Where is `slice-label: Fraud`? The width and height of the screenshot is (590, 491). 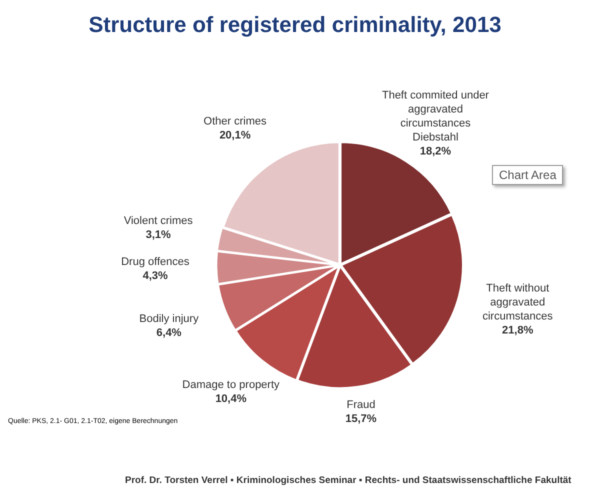
slice-label: Fraud is located at coordinates (361, 404).